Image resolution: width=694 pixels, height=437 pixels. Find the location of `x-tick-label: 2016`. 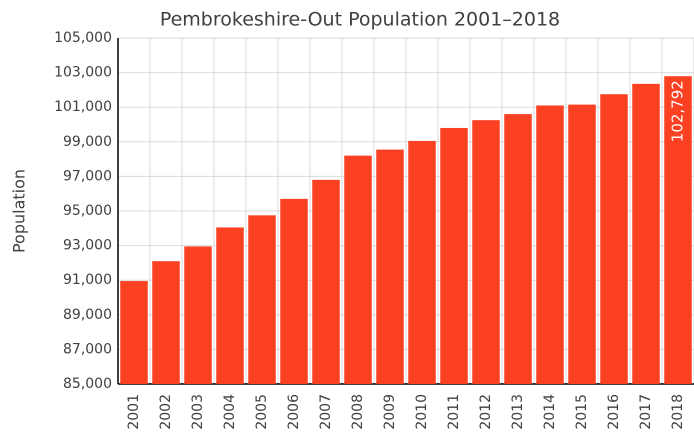

x-tick-label: 2016 is located at coordinates (614, 412).